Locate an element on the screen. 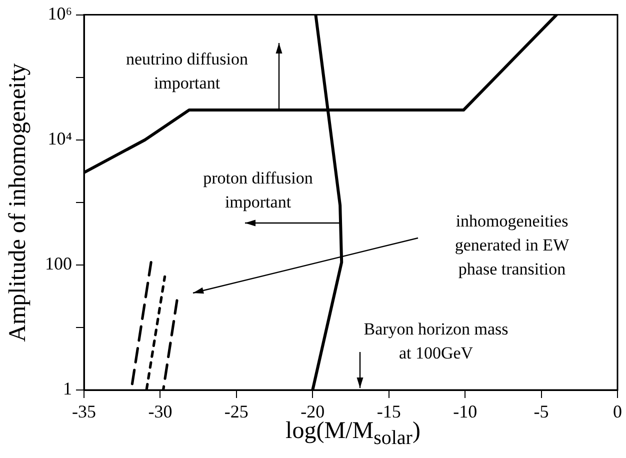 The height and width of the screenshot is (458, 626). annotation: proton diffusion important is located at coordinates (258, 190).